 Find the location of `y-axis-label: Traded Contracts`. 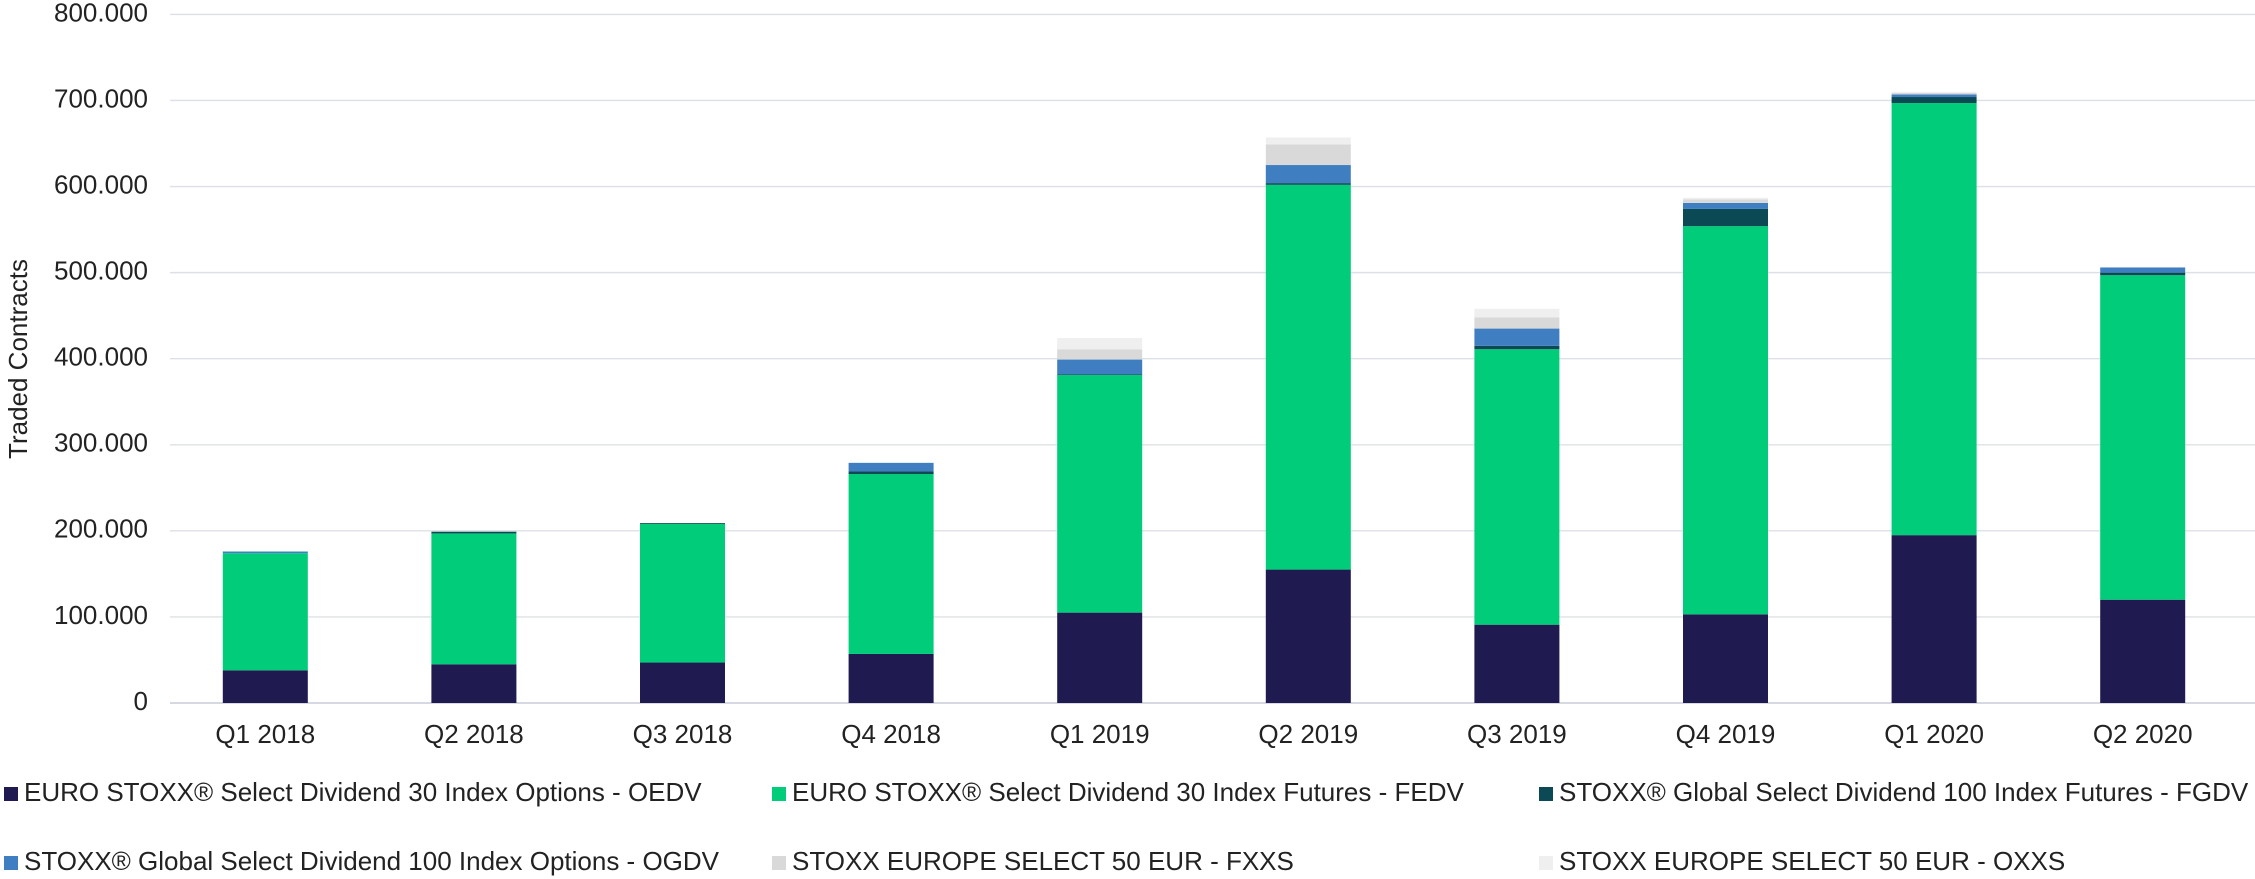

y-axis-label: Traded Contracts is located at coordinates (18, 359).